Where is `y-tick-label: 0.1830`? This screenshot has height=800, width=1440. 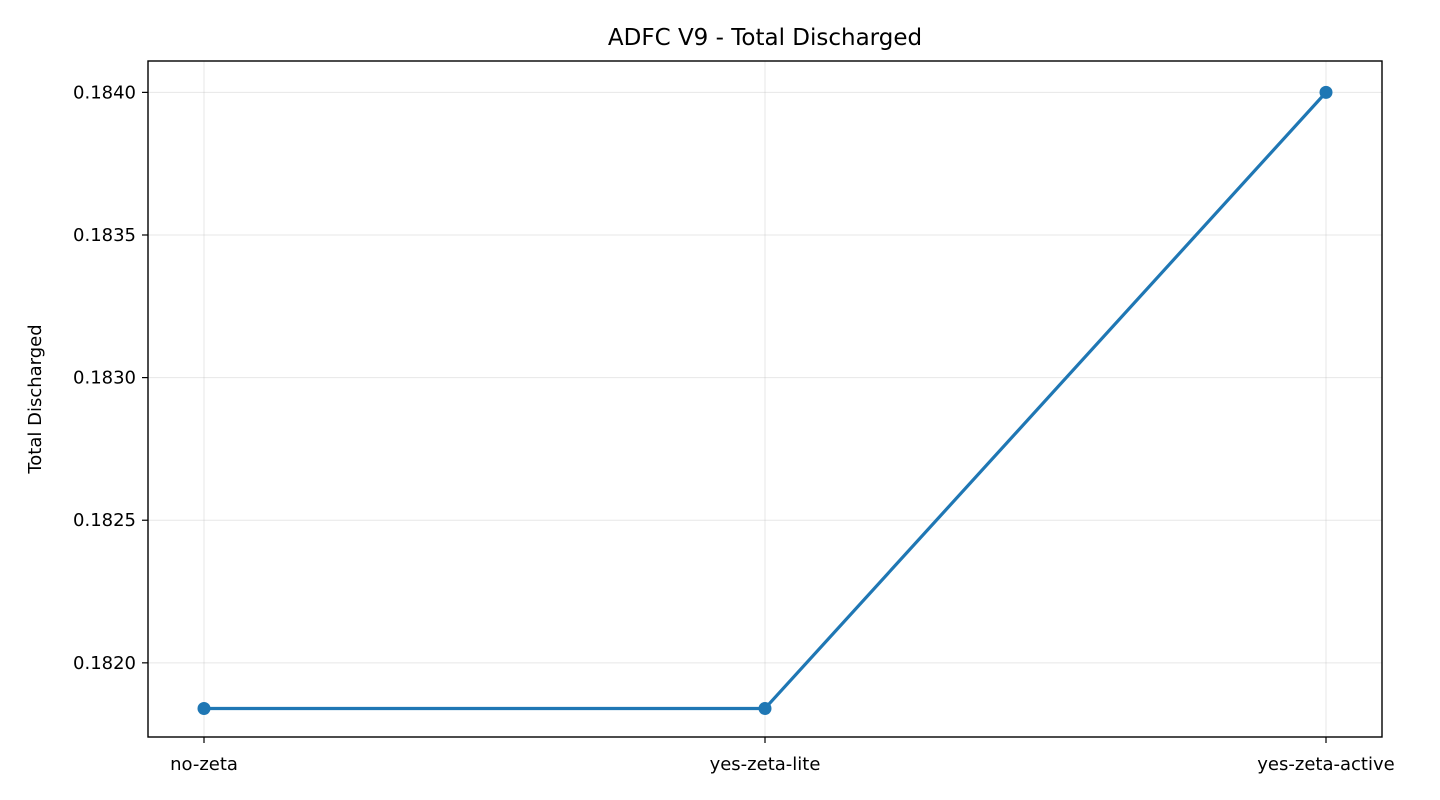 y-tick-label: 0.1830 is located at coordinates (104, 378).